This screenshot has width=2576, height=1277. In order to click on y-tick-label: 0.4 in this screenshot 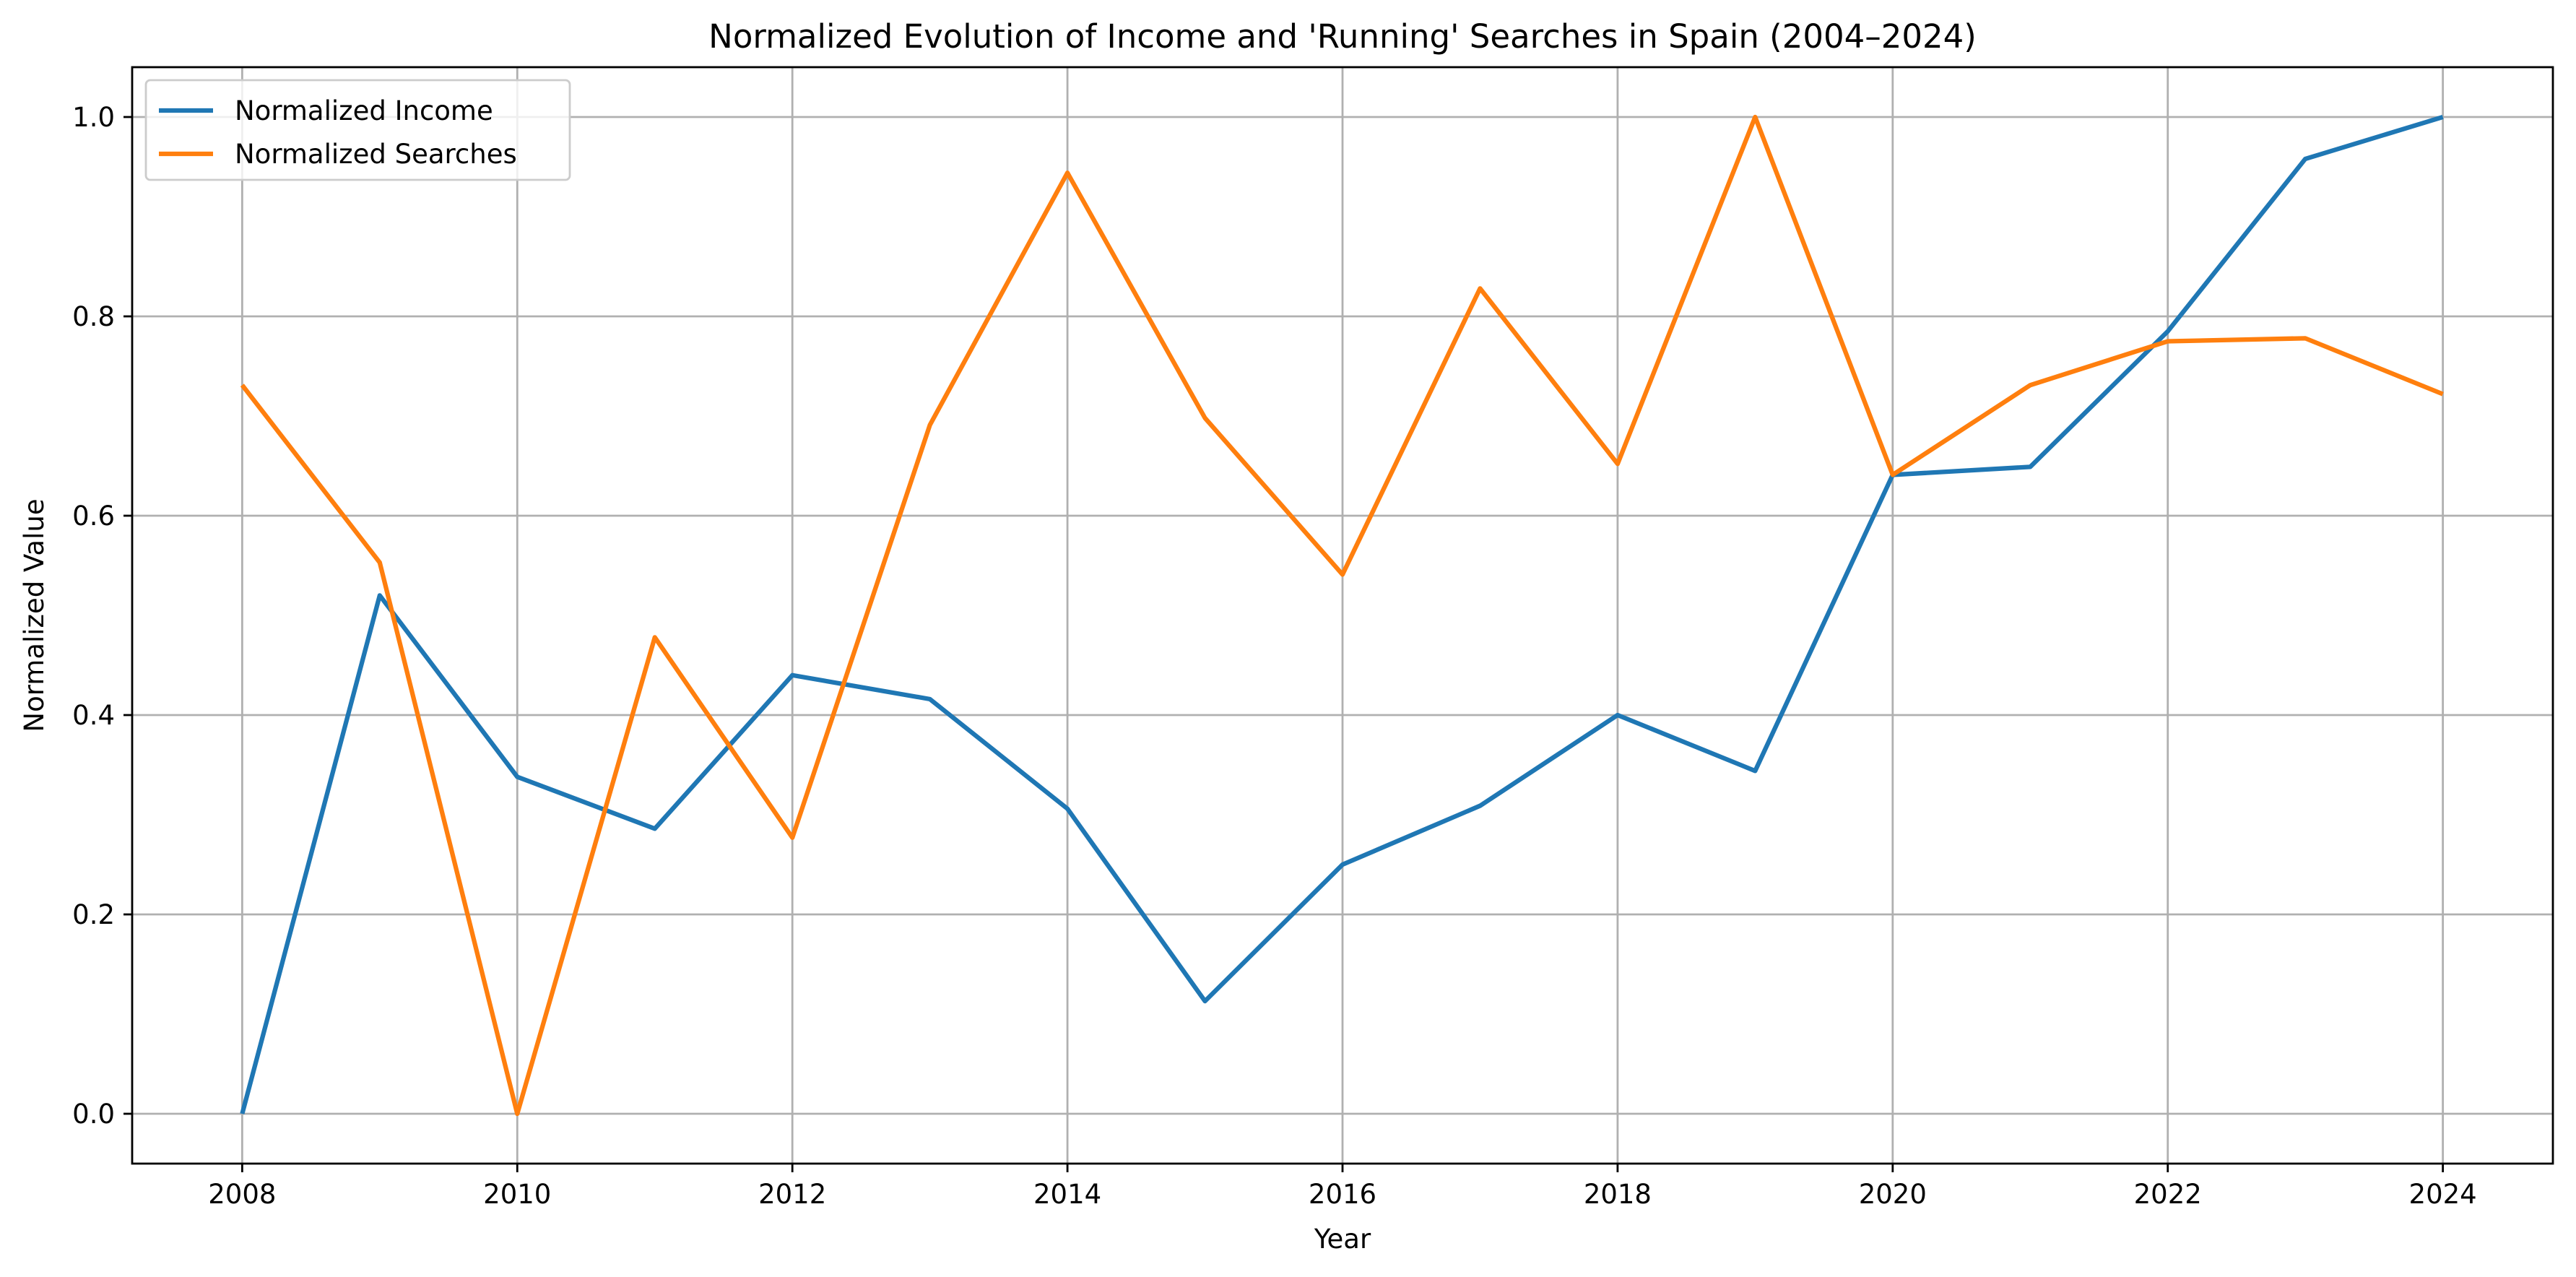, I will do `click(93, 715)`.